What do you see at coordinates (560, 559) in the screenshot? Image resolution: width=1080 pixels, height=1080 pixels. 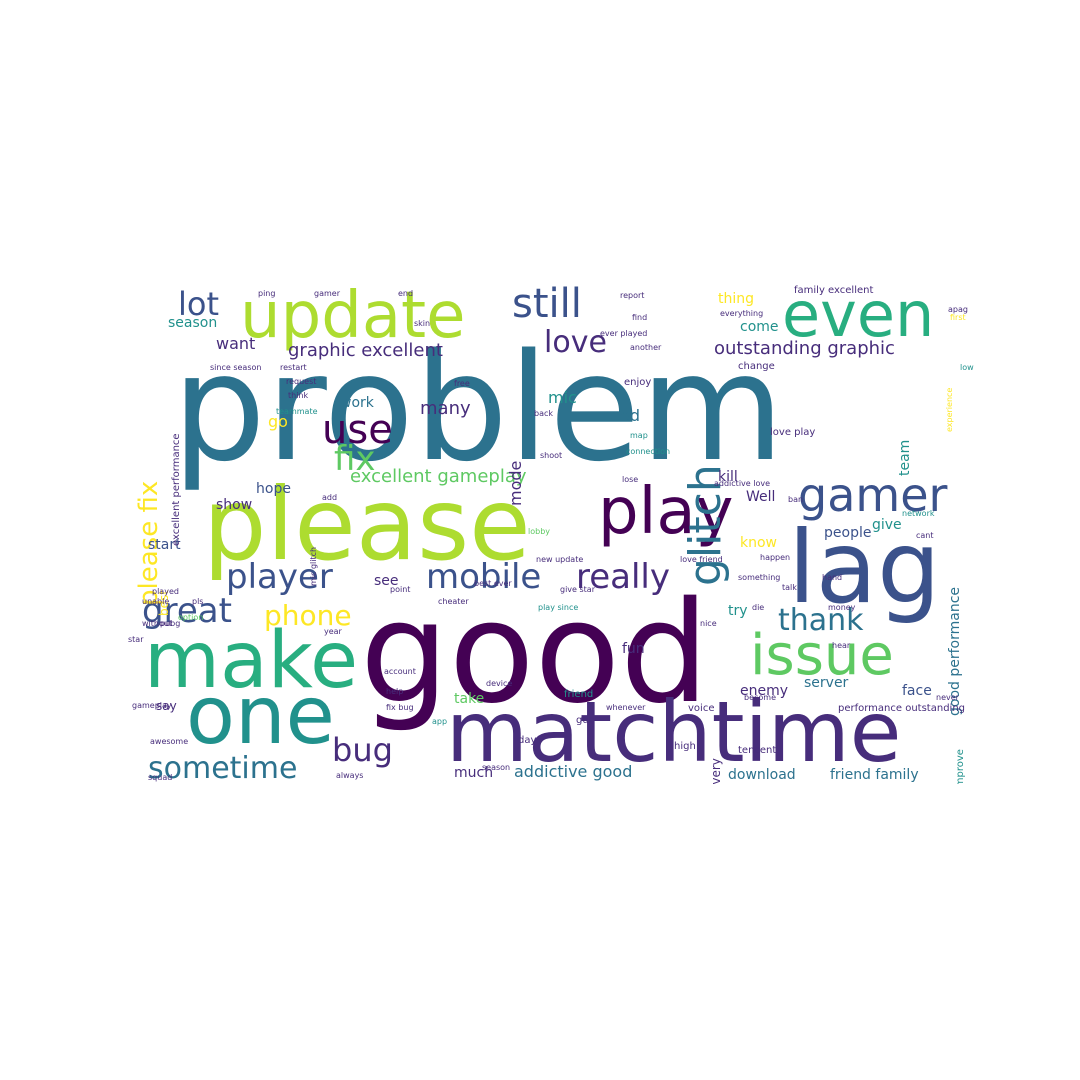 I see `cloud-word: new update` at bounding box center [560, 559].